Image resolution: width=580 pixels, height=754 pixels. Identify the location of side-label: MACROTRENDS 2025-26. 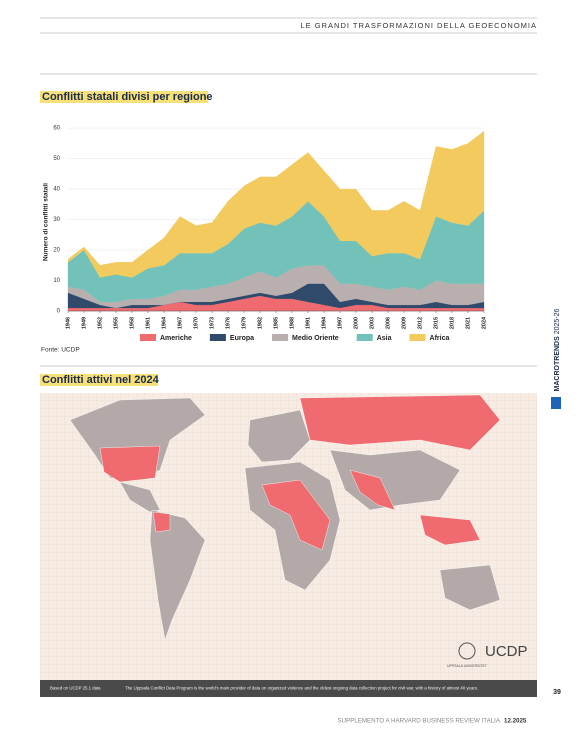
(557, 349).